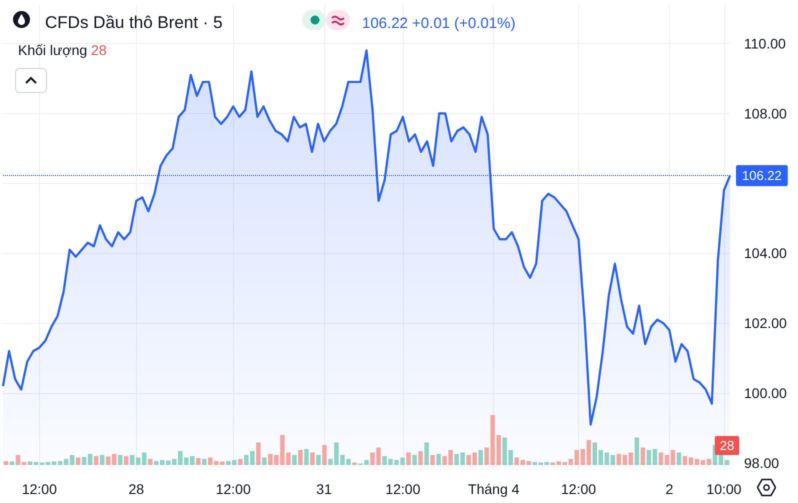 This screenshot has width=798, height=503. Describe the element at coordinates (762, 176) in the screenshot. I see `ref-line-label: 106.22` at that location.